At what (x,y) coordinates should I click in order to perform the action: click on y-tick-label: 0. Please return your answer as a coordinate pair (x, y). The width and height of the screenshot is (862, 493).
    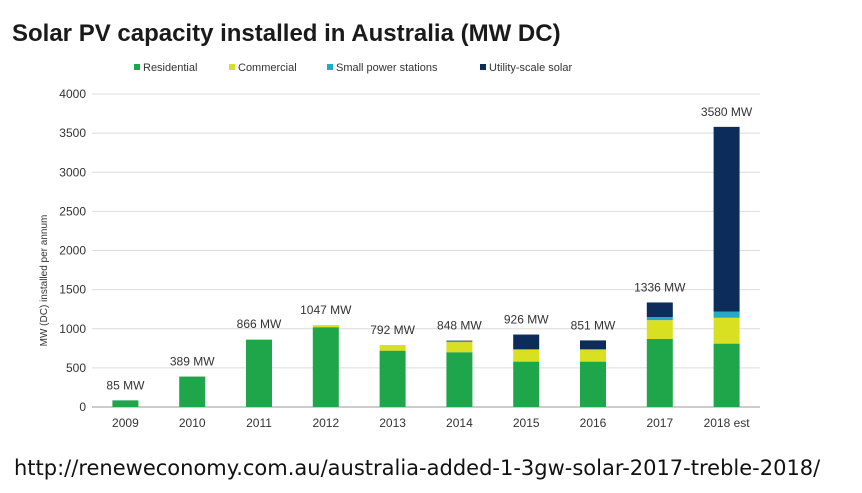
    Looking at the image, I should click on (82, 407).